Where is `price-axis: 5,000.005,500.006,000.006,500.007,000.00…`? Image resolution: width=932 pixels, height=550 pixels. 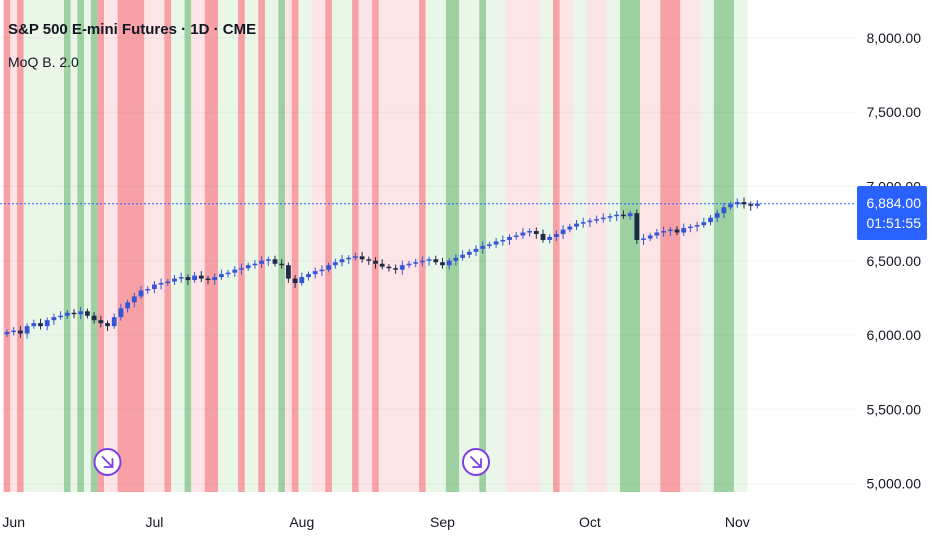
price-axis: 5,000.005,500.006,000.006,500.007,000.00… is located at coordinates (893, 275).